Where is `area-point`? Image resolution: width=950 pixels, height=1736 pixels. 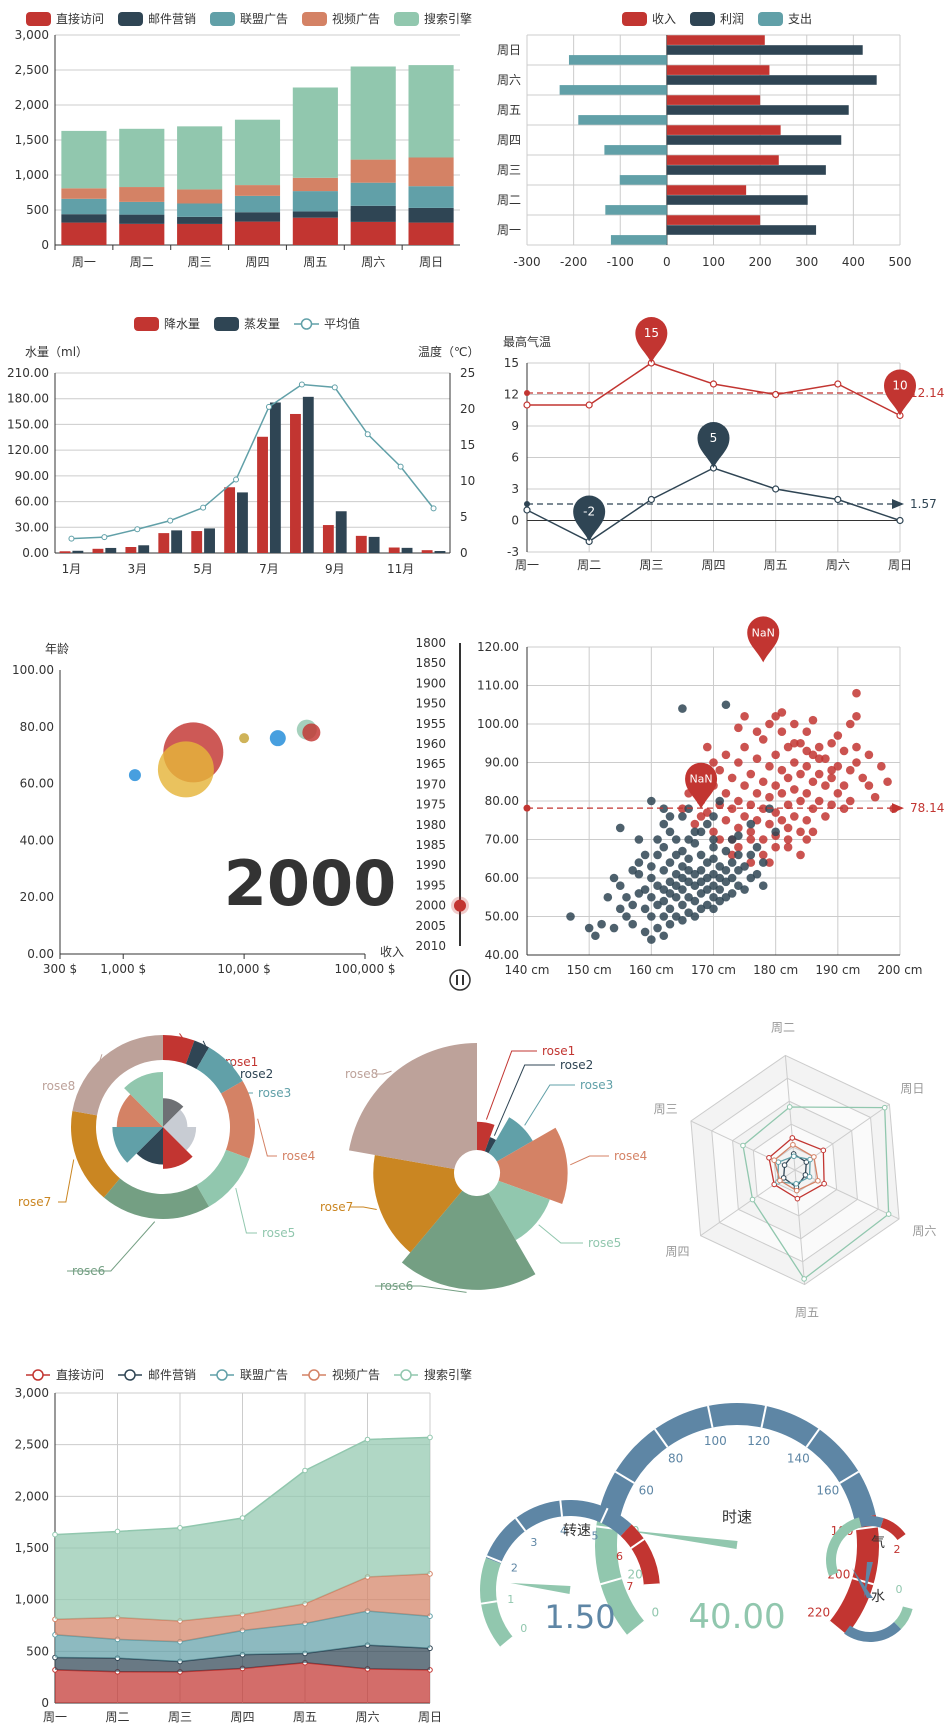 area-point is located at coordinates (55, 1534).